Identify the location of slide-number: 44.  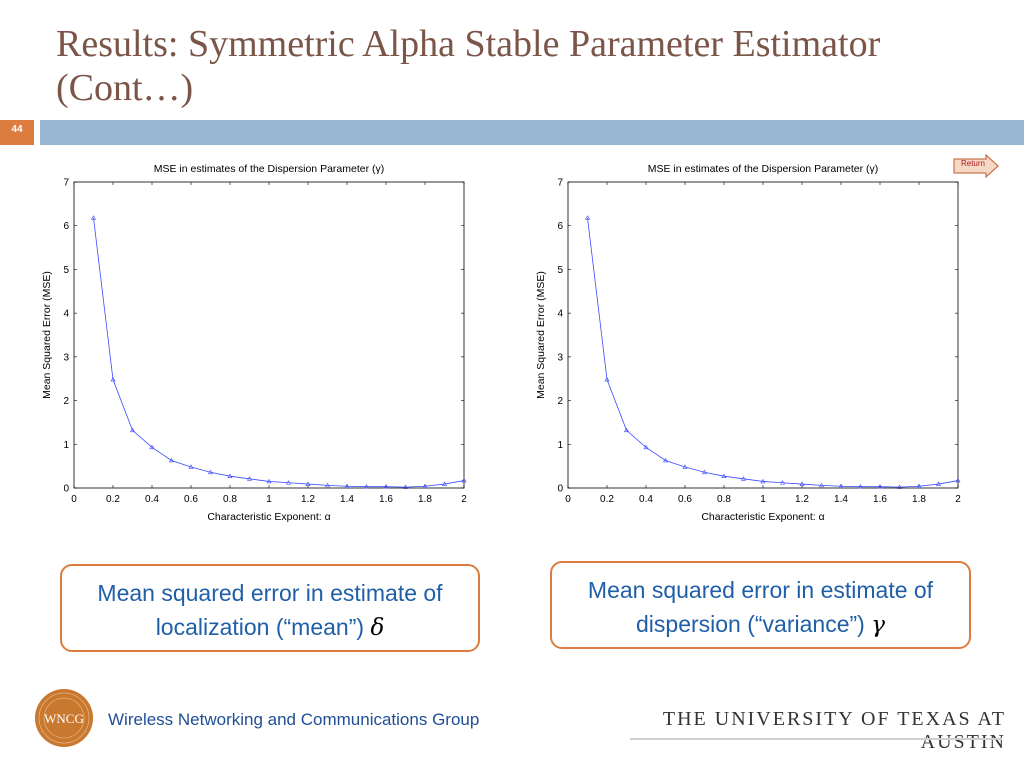
(17, 129).